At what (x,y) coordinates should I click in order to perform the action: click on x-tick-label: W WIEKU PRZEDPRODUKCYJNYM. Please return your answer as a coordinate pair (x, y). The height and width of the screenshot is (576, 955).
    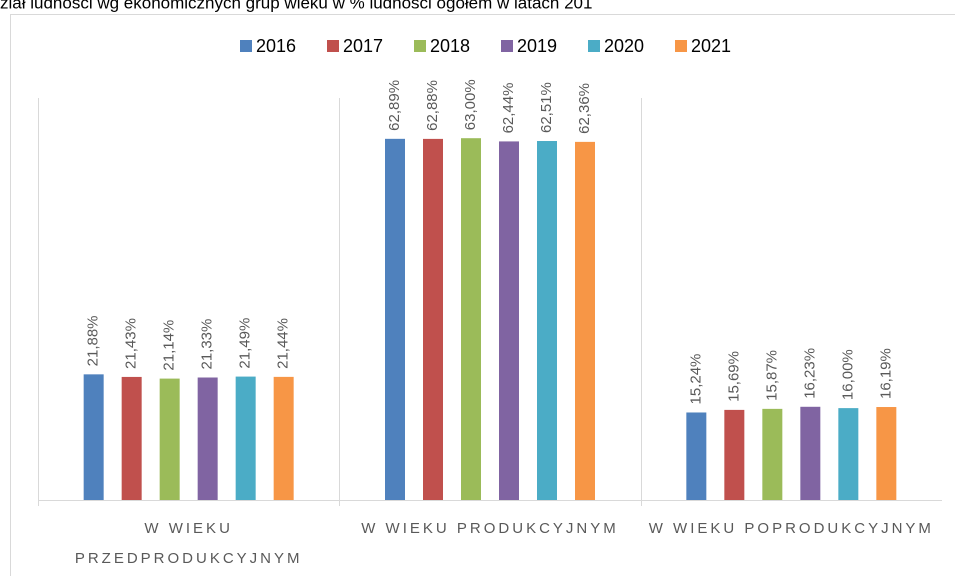
    Looking at the image, I should click on (188, 543).